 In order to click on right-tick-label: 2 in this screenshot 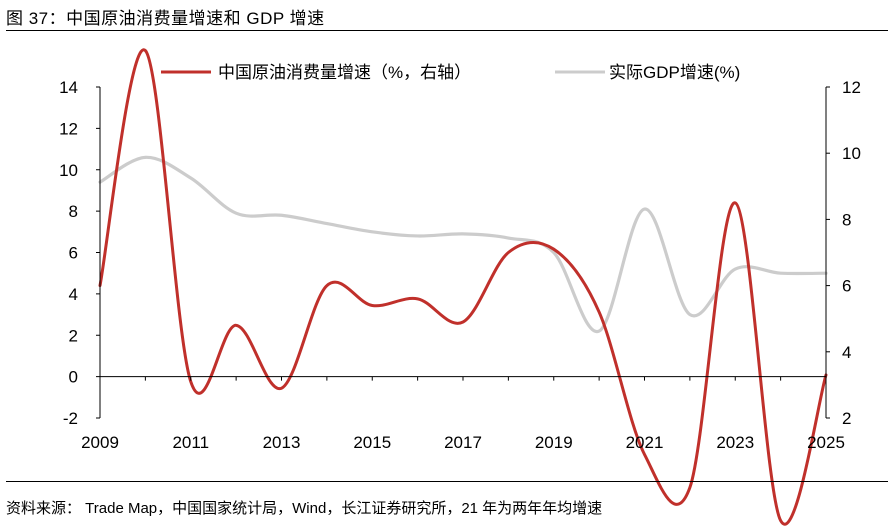, I will do `click(846, 418)`.